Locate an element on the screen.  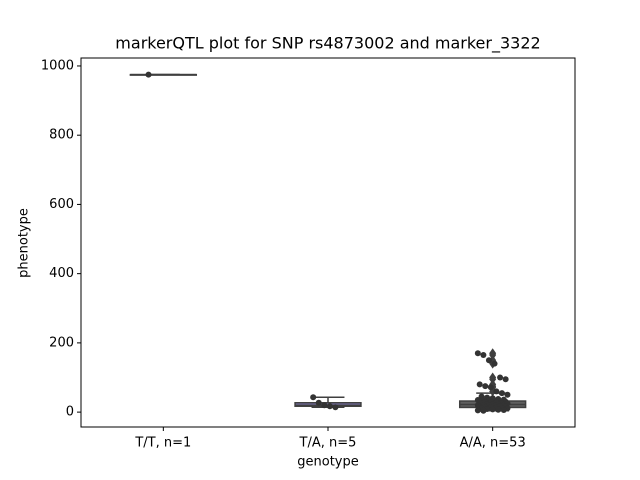
y-tick-label: 800 is located at coordinates (61, 135).